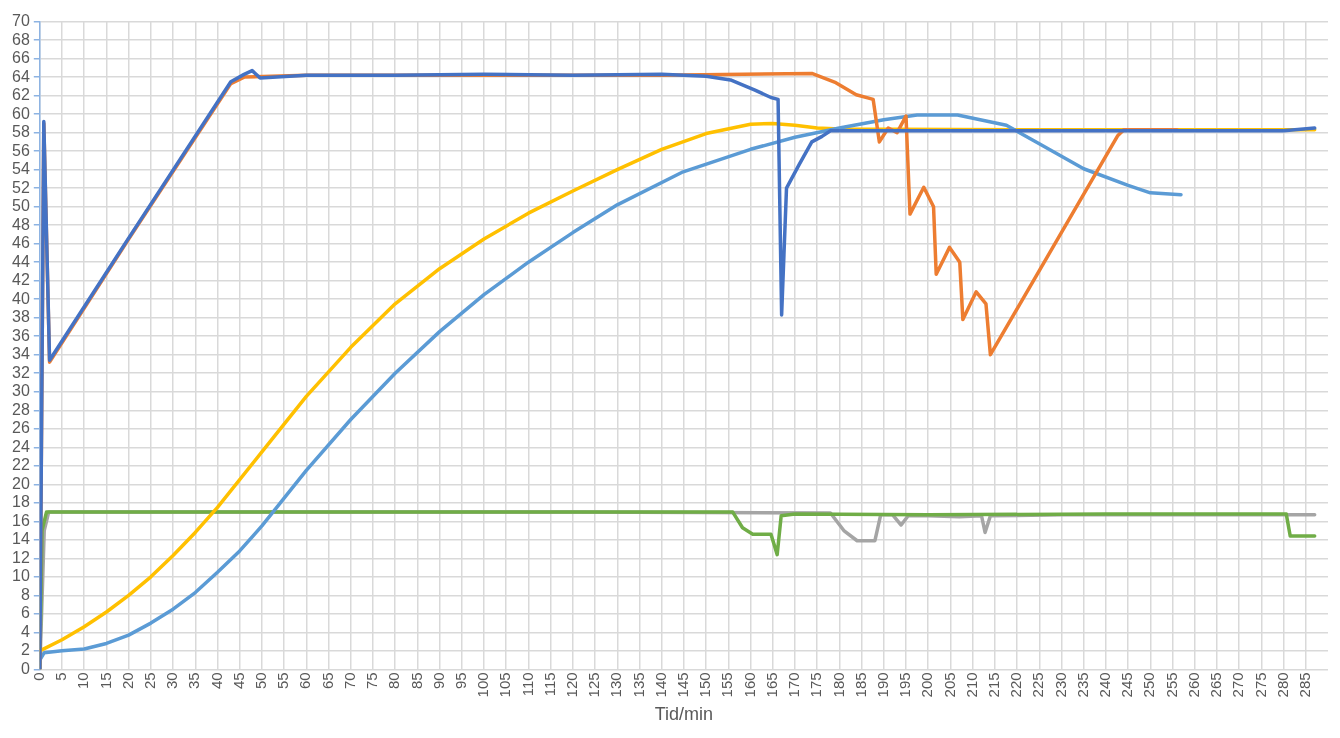 This screenshot has width=1340, height=738. Describe the element at coordinates (21, 539) in the screenshot. I see `y-tick-label: 14` at that location.